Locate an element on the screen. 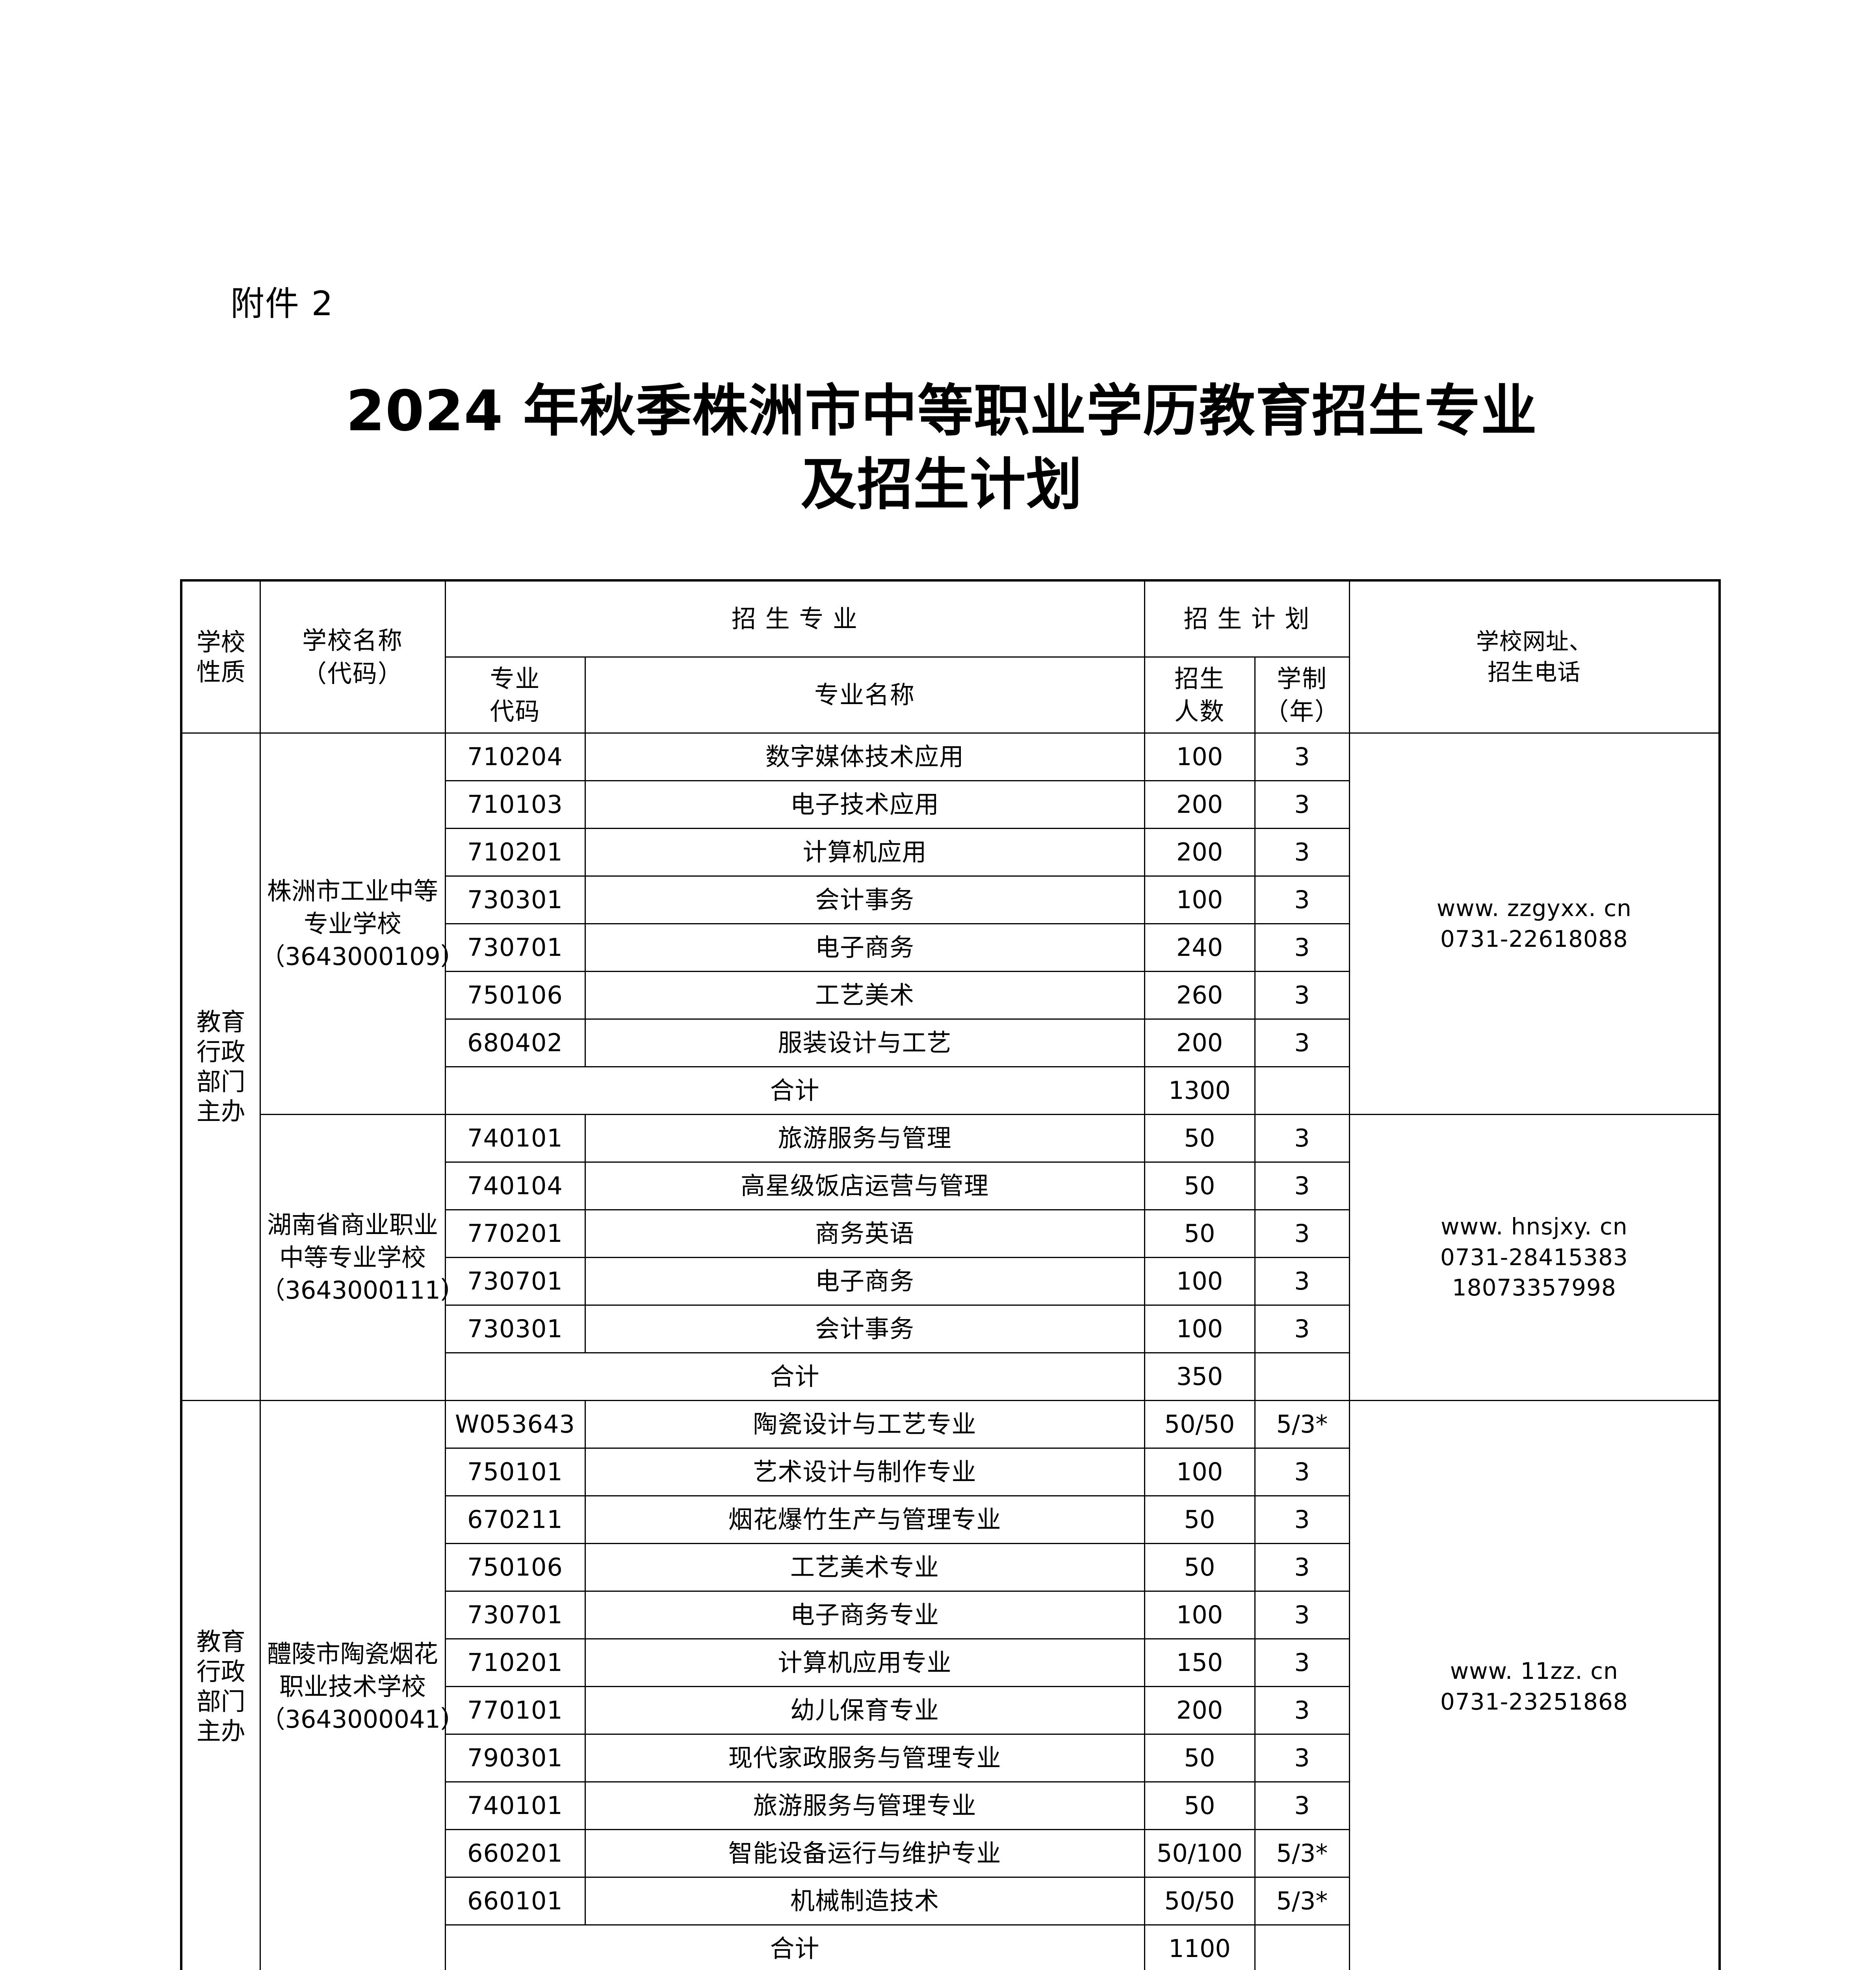 The image size is (1876, 1970). table-row: 750106 工艺美术专业 50 3 is located at coordinates (950, 1568).